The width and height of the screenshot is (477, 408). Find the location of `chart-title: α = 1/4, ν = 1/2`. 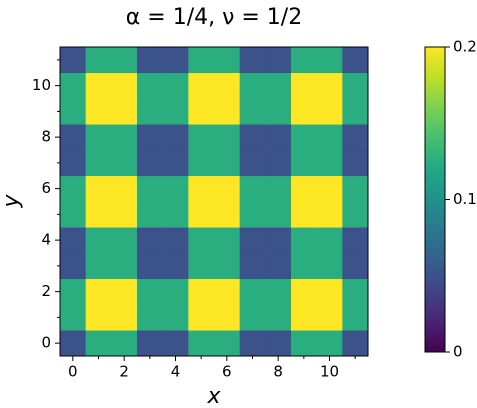

chart-title: α = 1/4, ν = 1/2 is located at coordinates (214, 17).